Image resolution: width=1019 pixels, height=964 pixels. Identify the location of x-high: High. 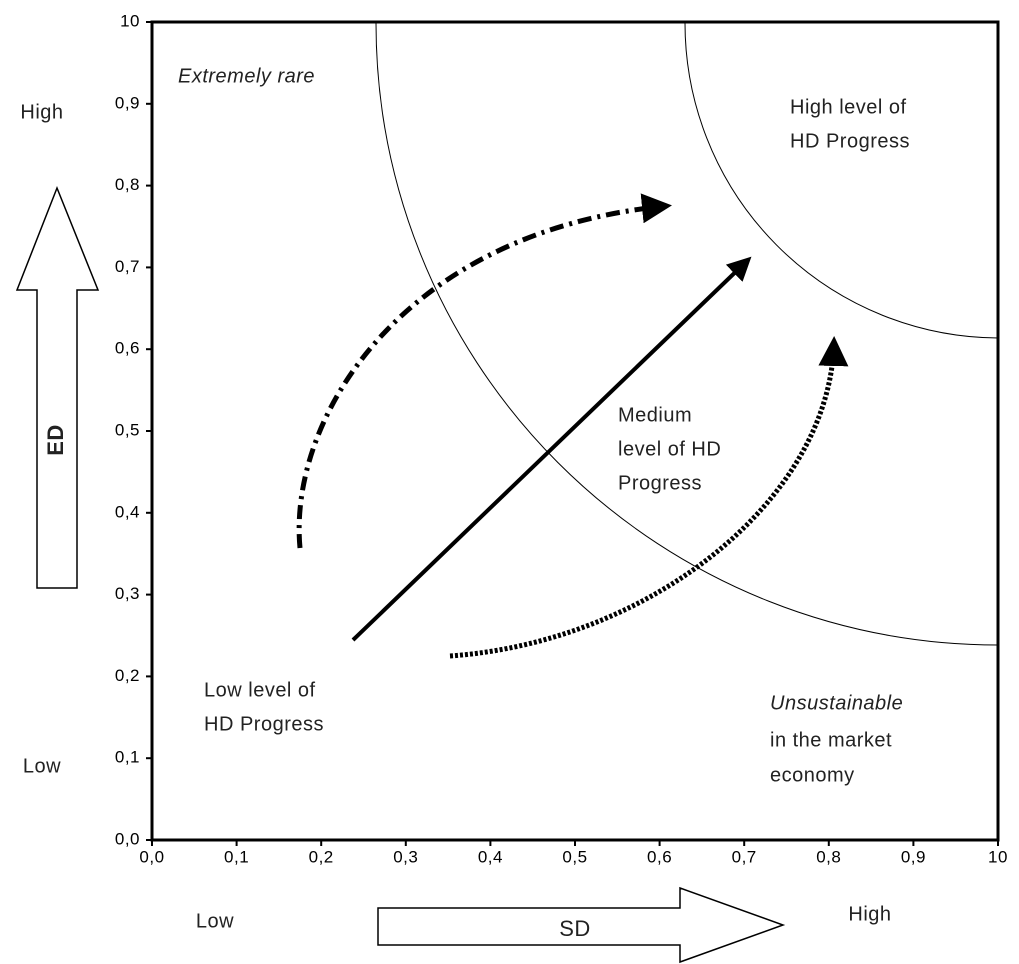
(869, 914).